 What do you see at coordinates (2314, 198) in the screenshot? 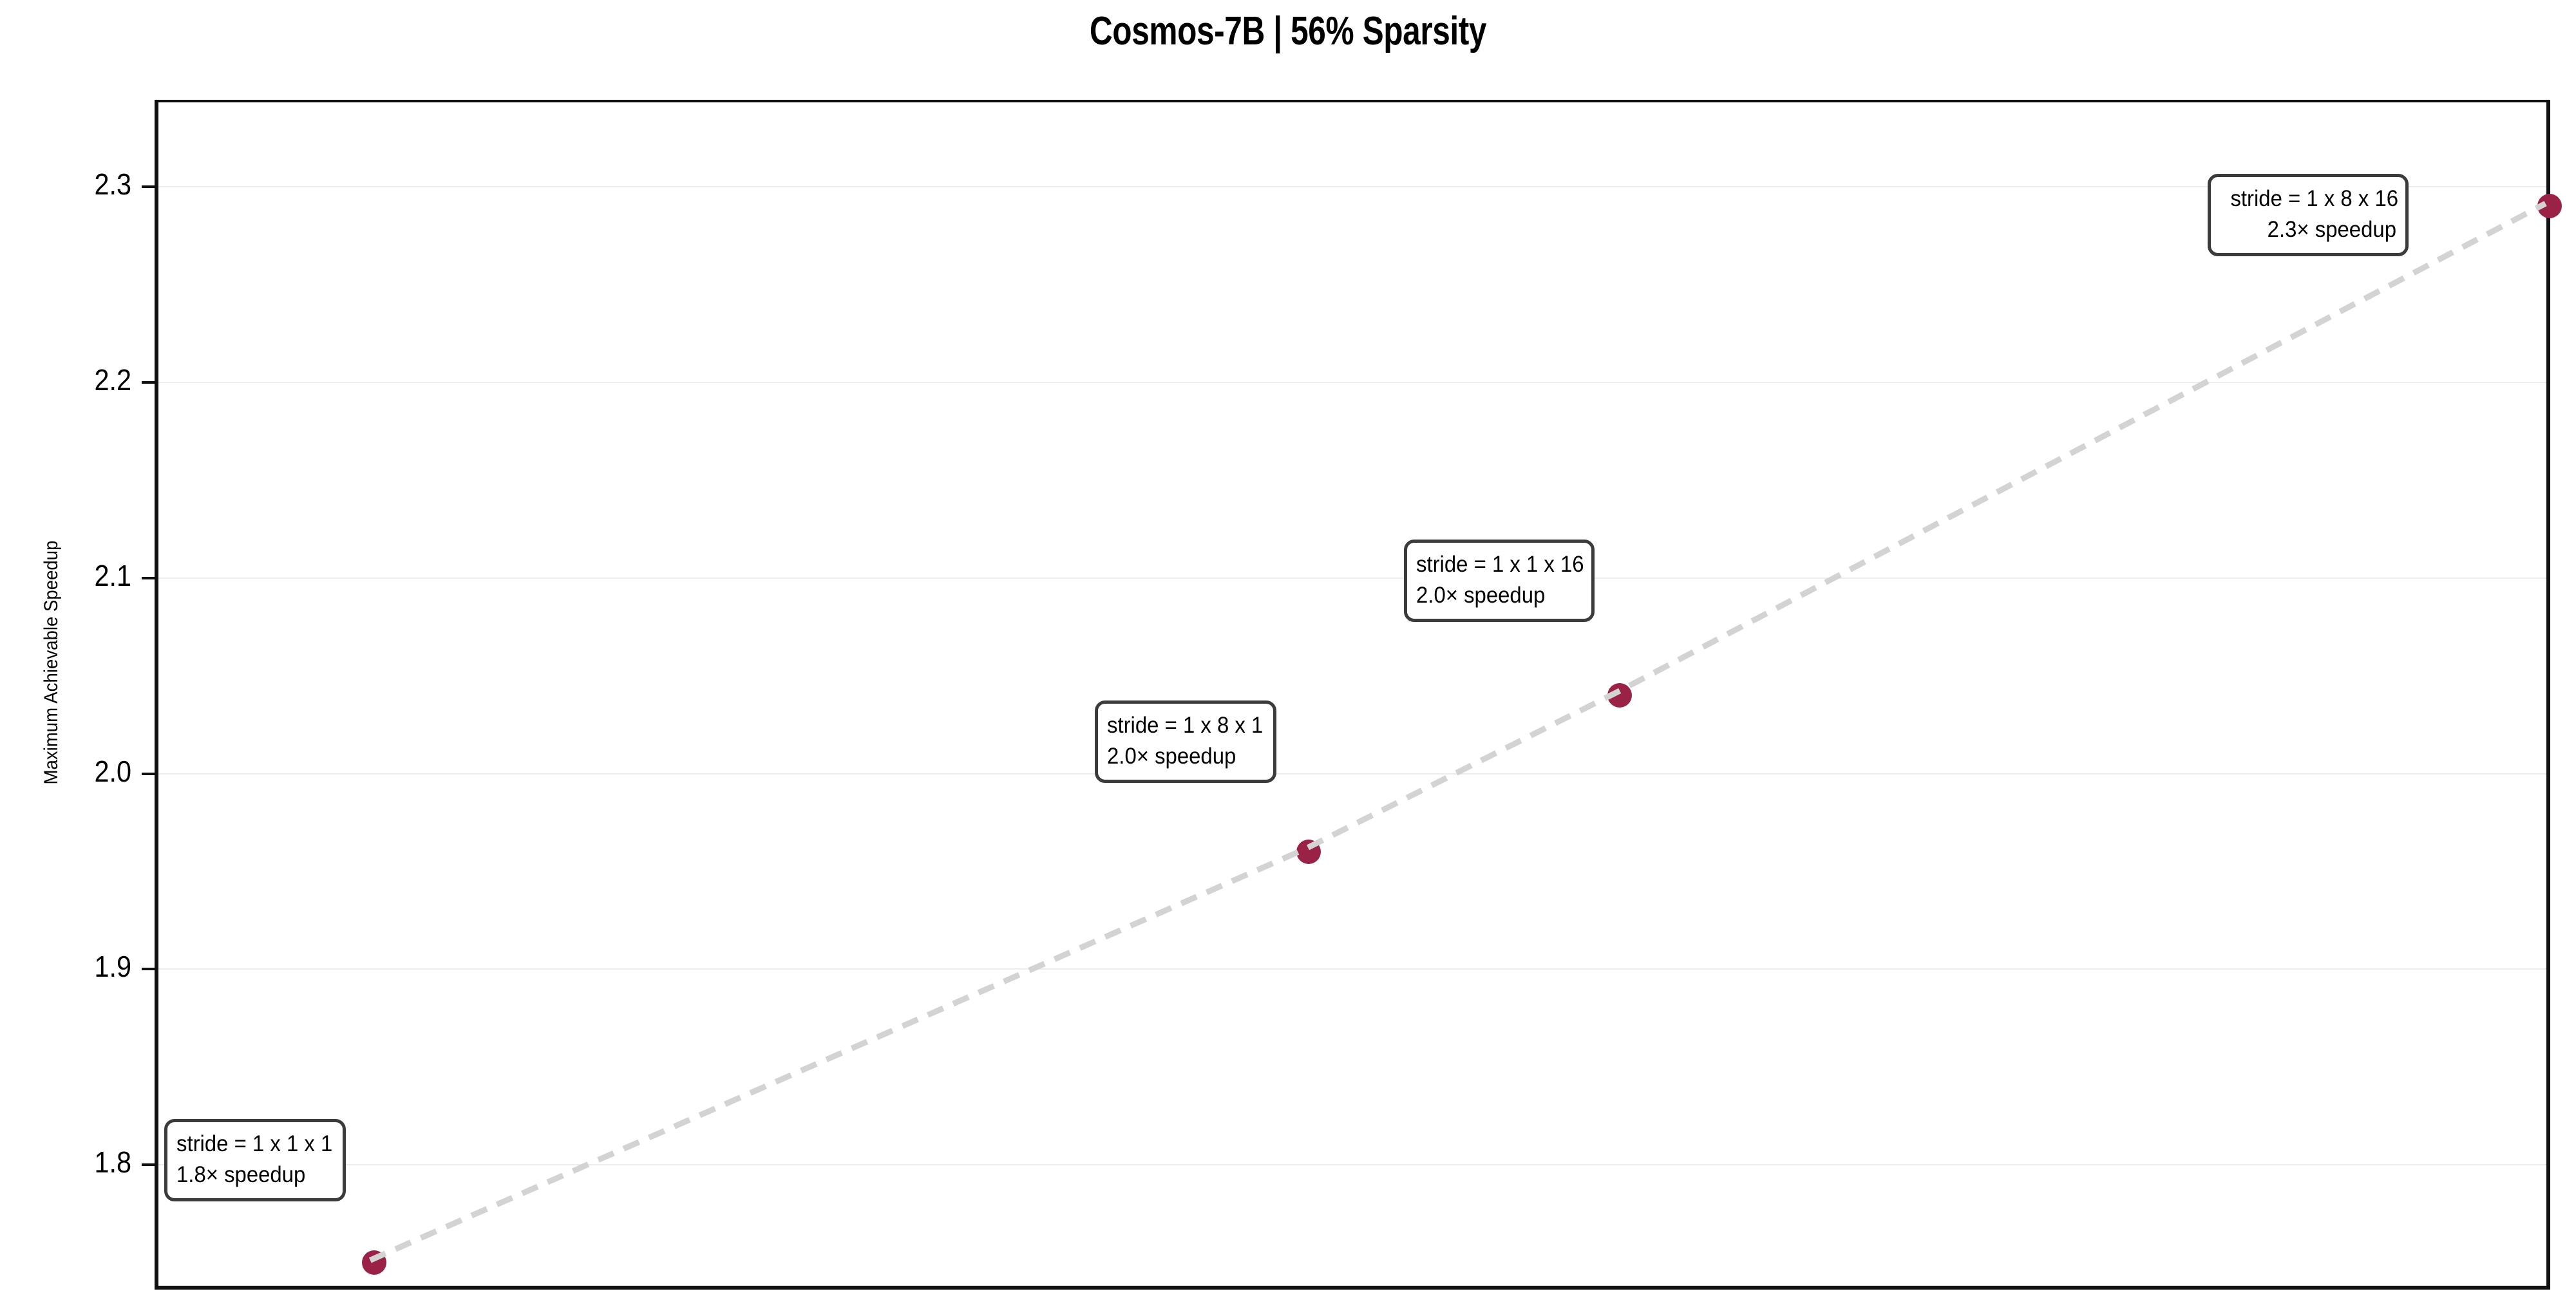
I see `annotation-stride-label: stride = 1 x 8 x 16` at bounding box center [2314, 198].